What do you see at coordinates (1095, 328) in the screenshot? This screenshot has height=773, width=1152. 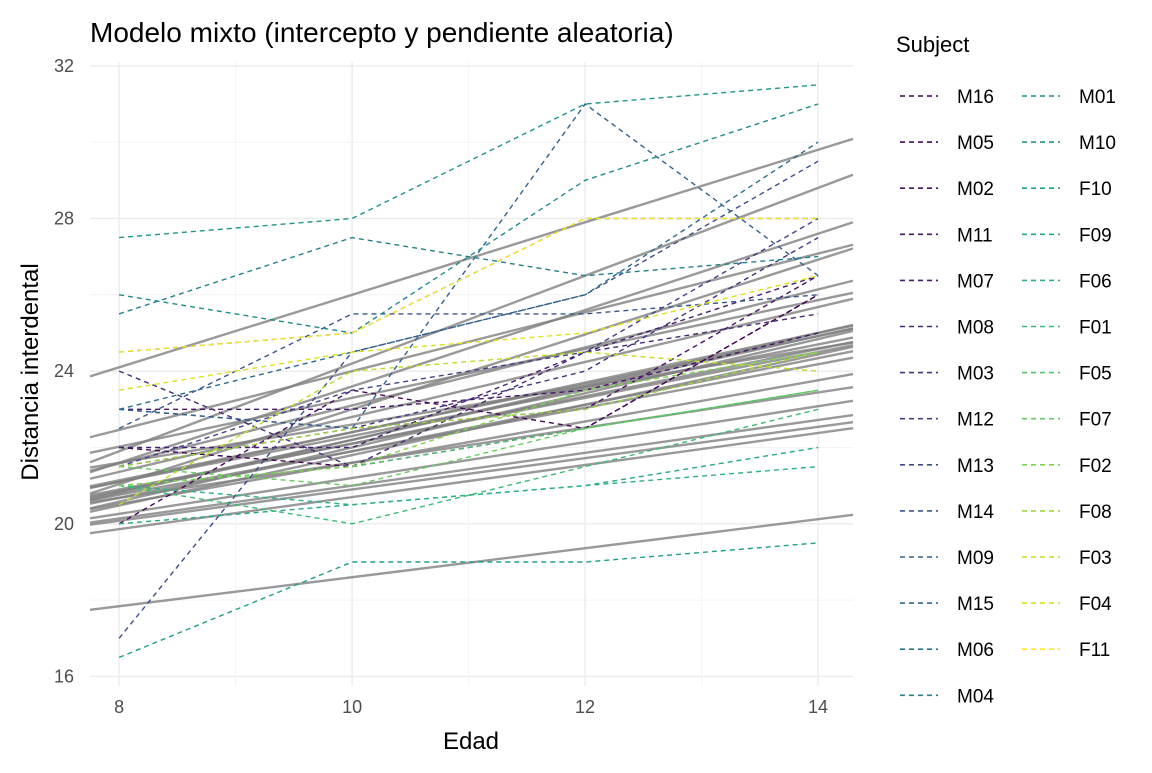 I see `legend-label-f01: F01` at bounding box center [1095, 328].